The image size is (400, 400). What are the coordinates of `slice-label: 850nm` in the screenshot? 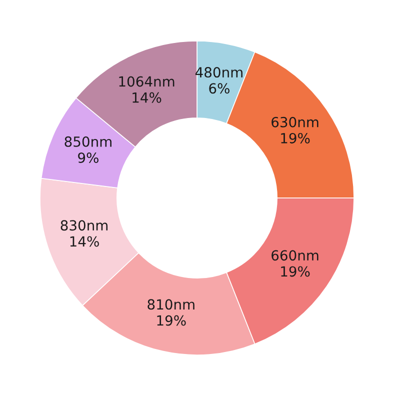 It's located at (88, 141).